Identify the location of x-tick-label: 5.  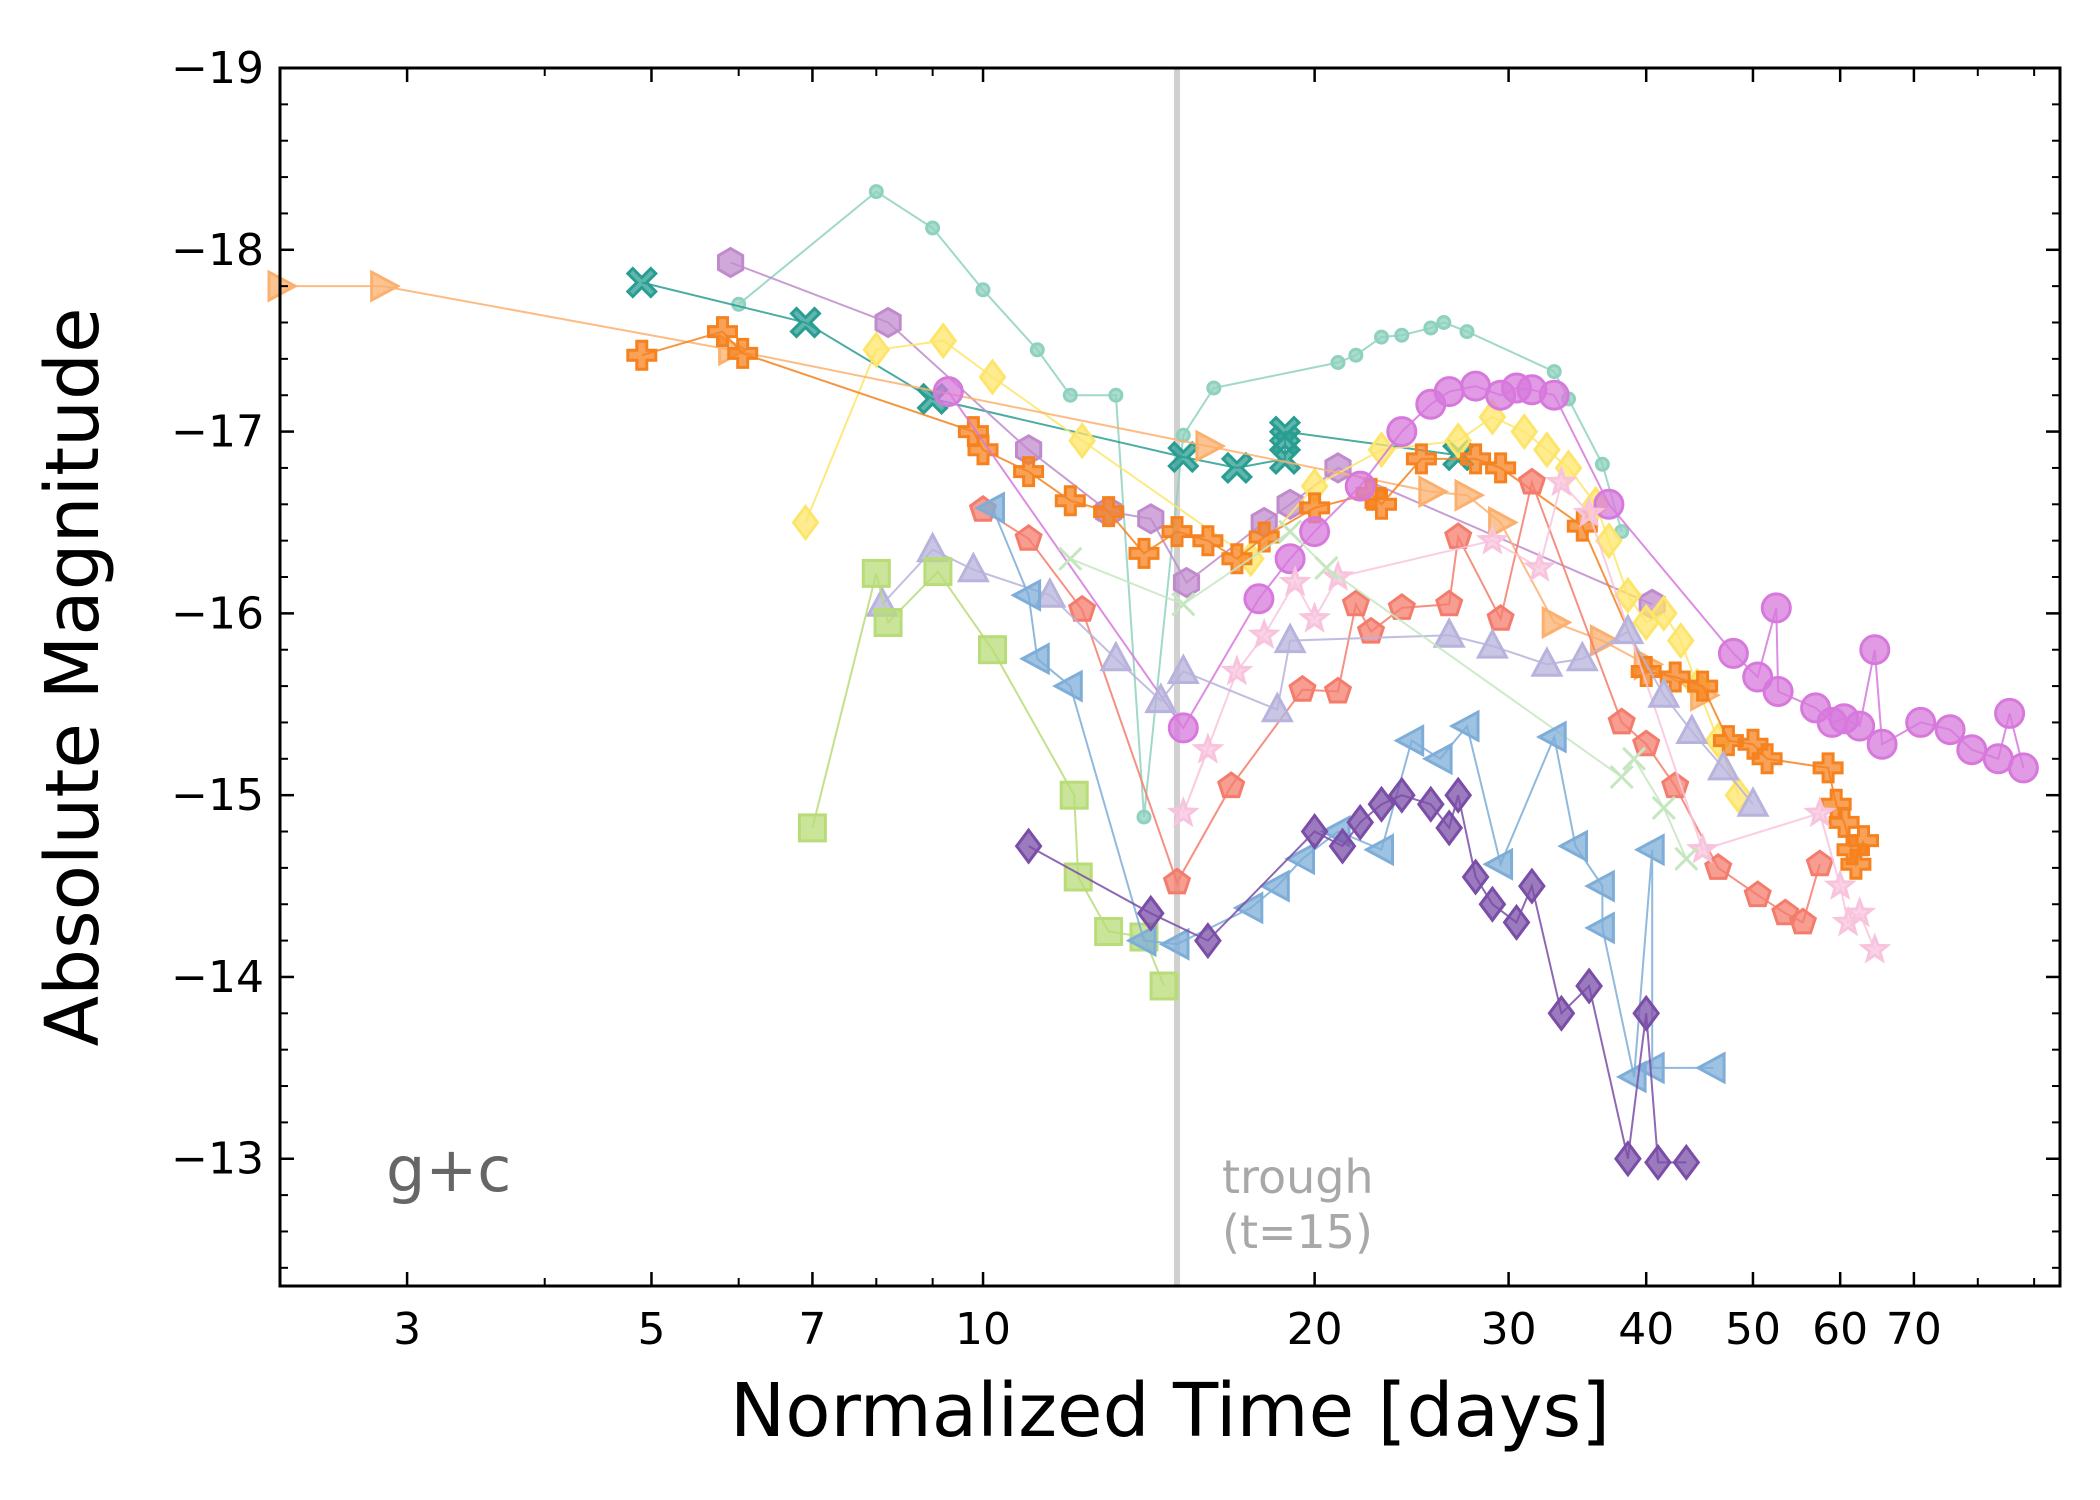
(651, 1329).